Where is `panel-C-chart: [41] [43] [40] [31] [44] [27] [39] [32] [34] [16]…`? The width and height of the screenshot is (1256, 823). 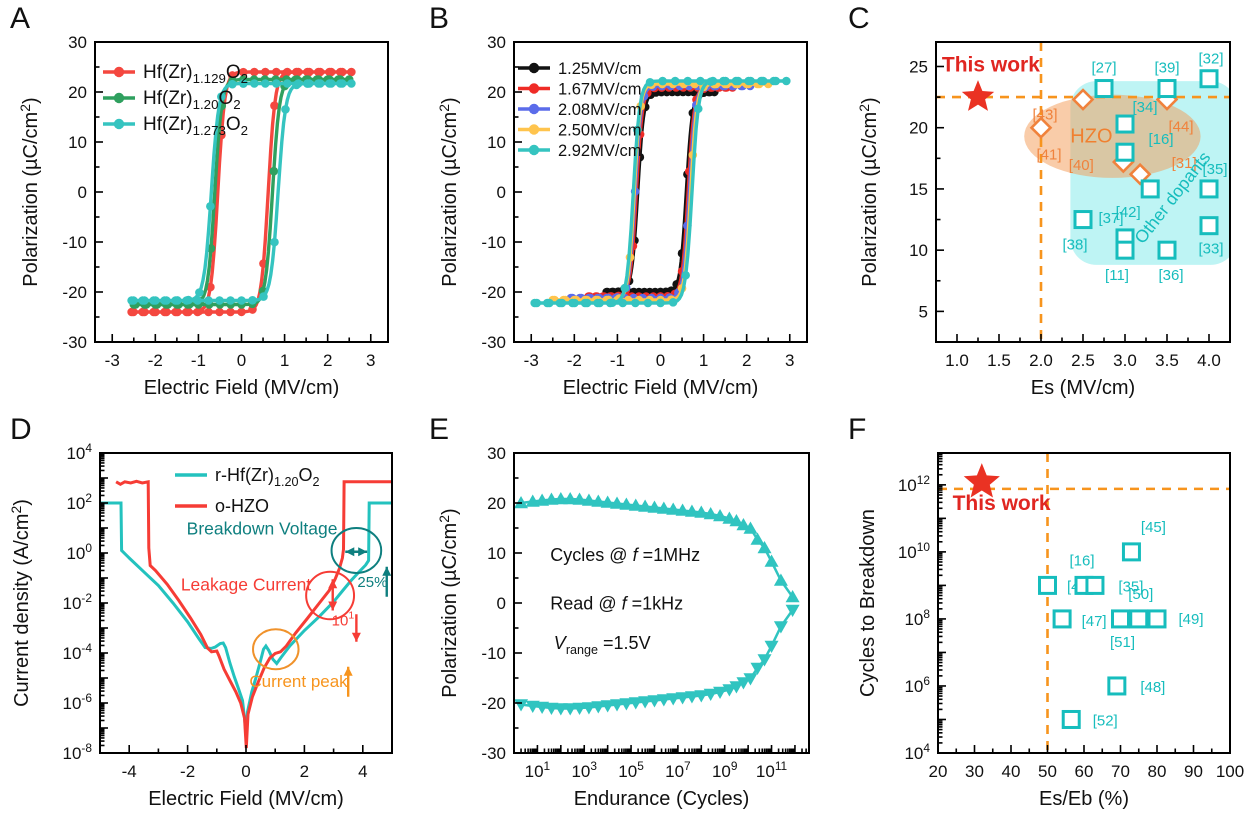
panel-C-chart: [41] [43] [40] [31] [44] [27] [39] [32] [34] [16]… is located at coordinates (1043, 220).